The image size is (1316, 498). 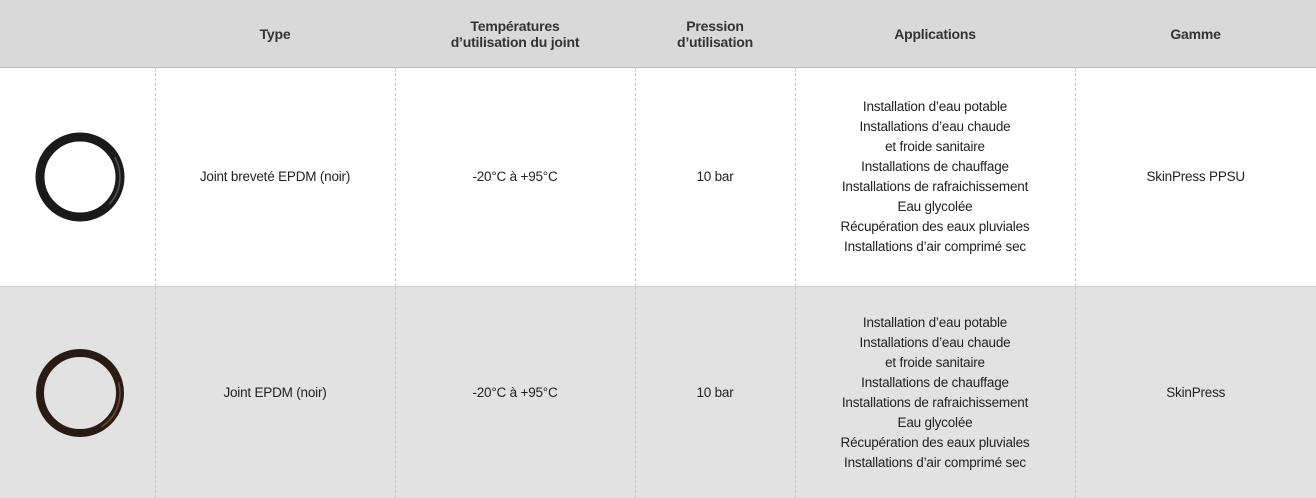 I want to click on ring, so click(x=80, y=177).